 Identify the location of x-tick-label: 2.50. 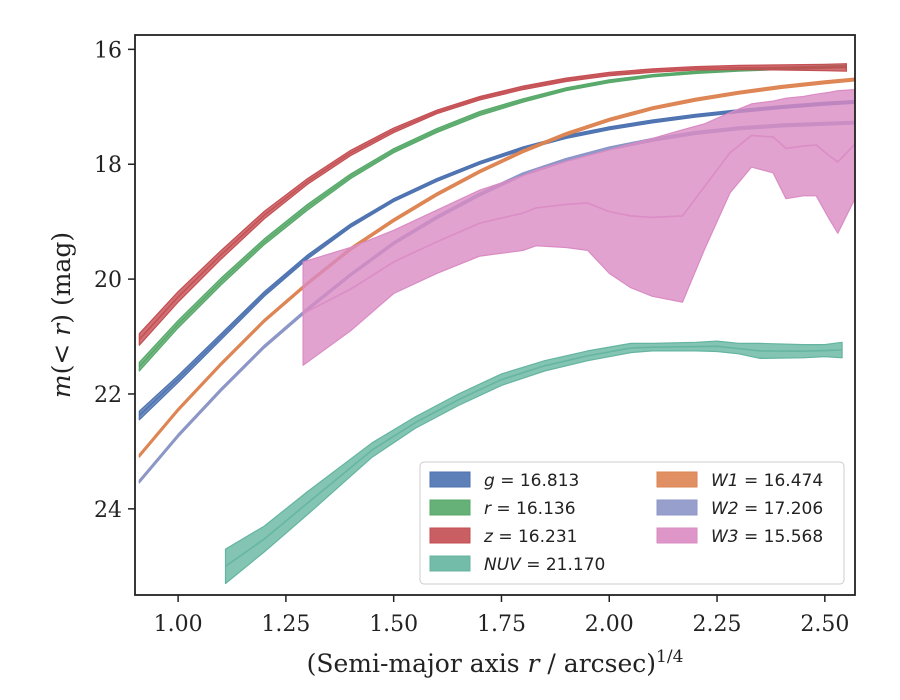
(824, 624).